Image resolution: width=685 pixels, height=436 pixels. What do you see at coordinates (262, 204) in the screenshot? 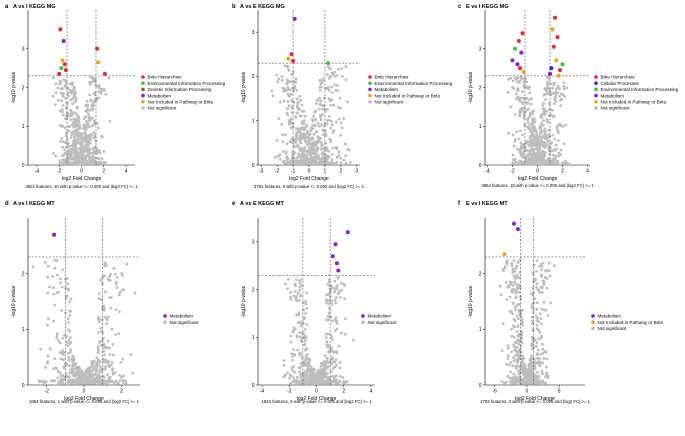
I see `panel-title: A vs E KEGG MT` at bounding box center [262, 204].